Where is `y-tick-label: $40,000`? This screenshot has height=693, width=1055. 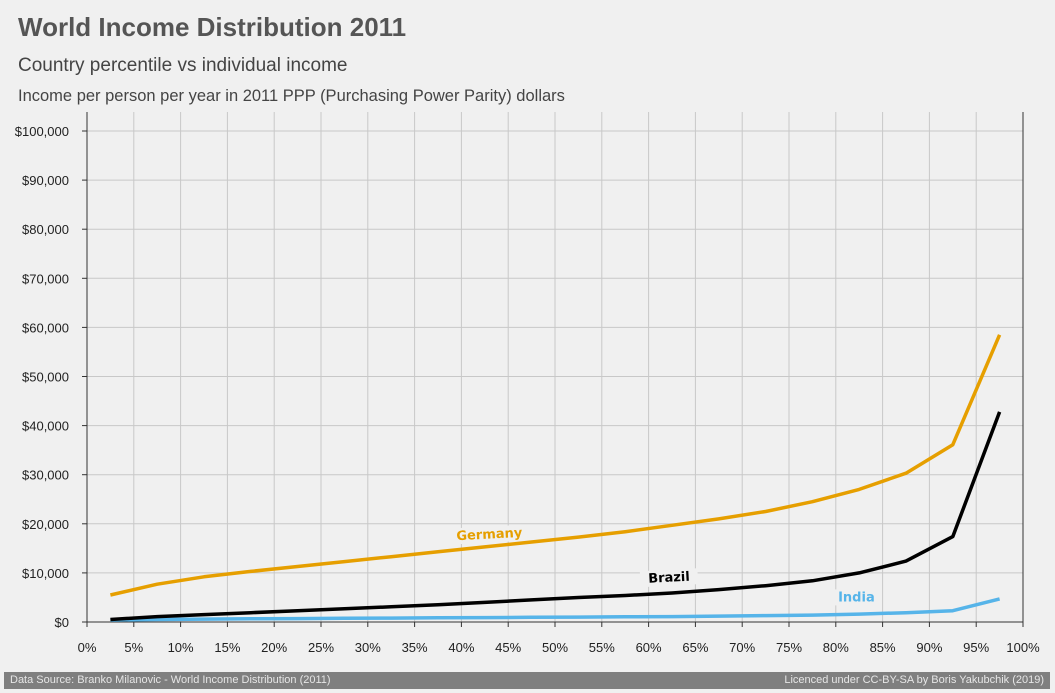
y-tick-label: $40,000 is located at coordinates (45, 426).